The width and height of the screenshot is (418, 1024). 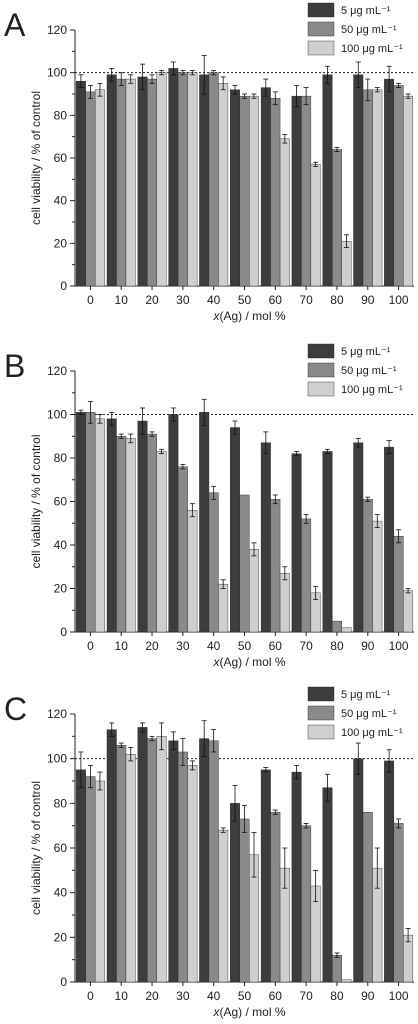 I want to click on y-tick-label: 80, so click(x=61, y=458).